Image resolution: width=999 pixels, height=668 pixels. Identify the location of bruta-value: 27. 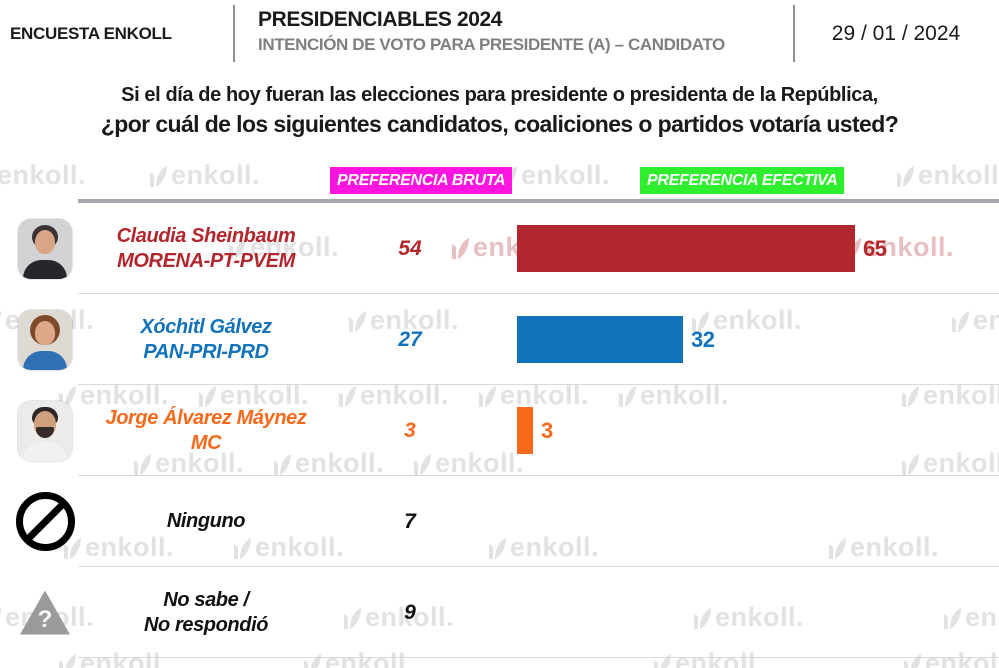
(410, 339).